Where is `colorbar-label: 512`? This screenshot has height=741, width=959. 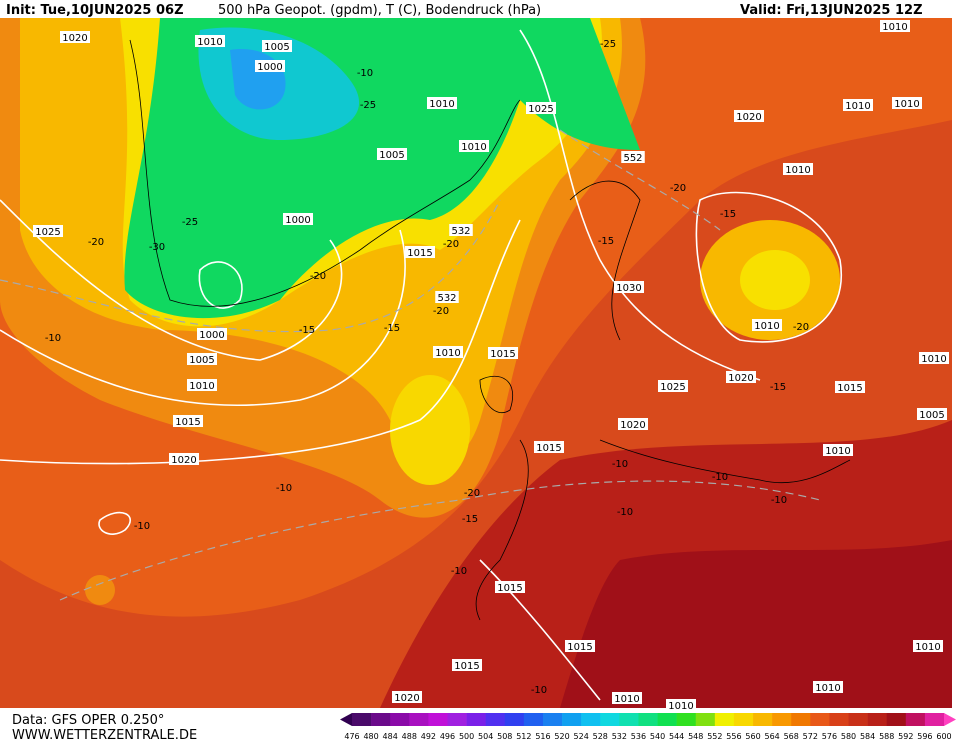 colorbar-label: 512 is located at coordinates (523, 736).